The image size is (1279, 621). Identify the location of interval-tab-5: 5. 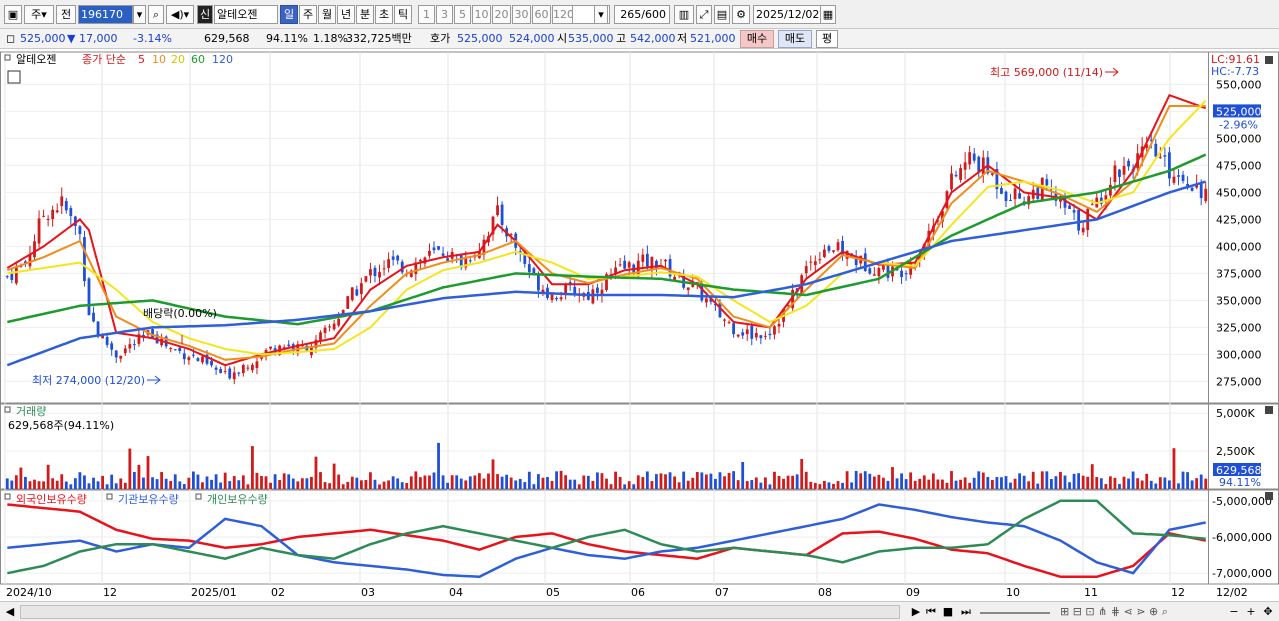
(462, 14).